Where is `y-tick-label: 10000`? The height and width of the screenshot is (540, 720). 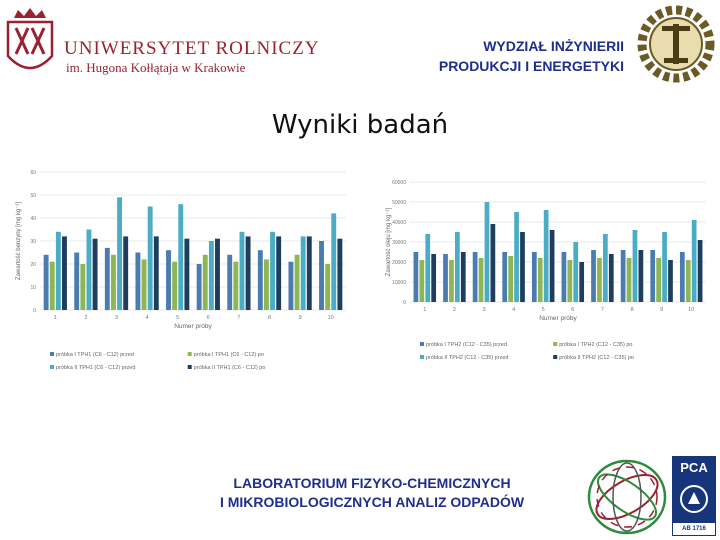 y-tick-label: 10000 is located at coordinates (399, 283).